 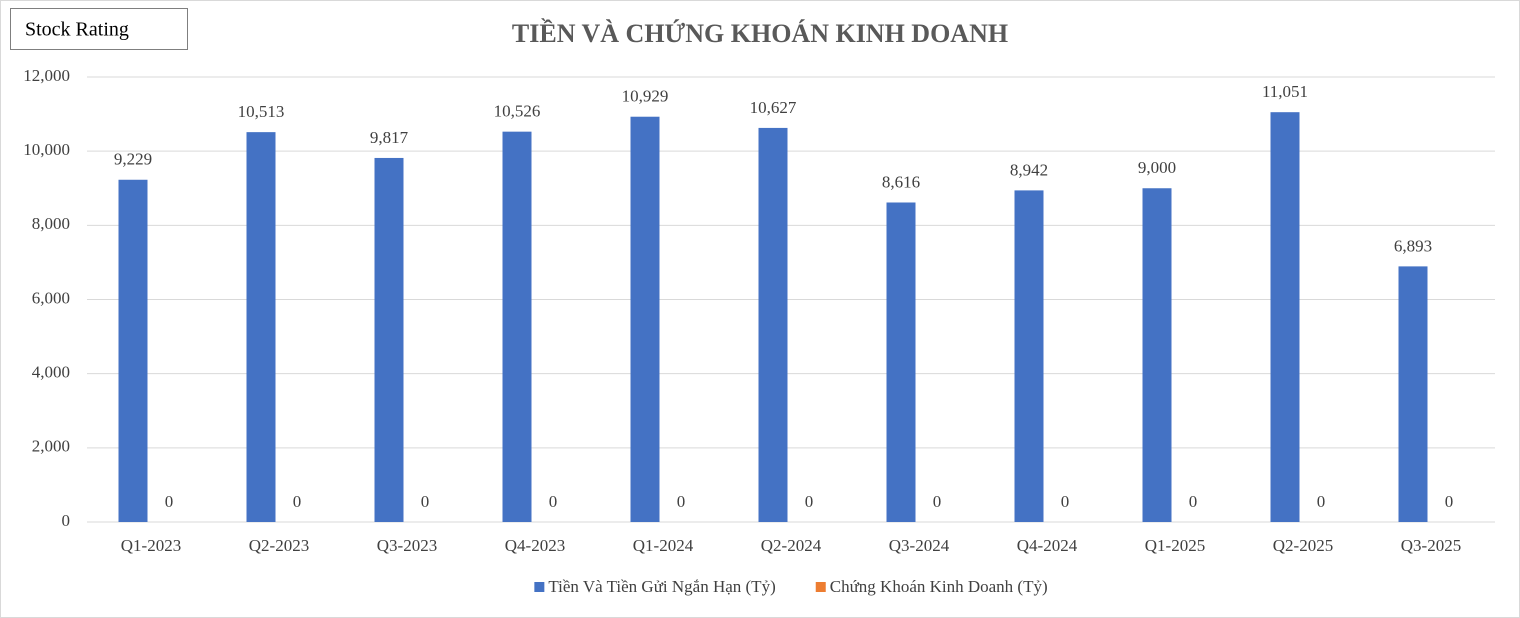 What do you see at coordinates (773, 107) in the screenshot?
I see `data-label: 10,627` at bounding box center [773, 107].